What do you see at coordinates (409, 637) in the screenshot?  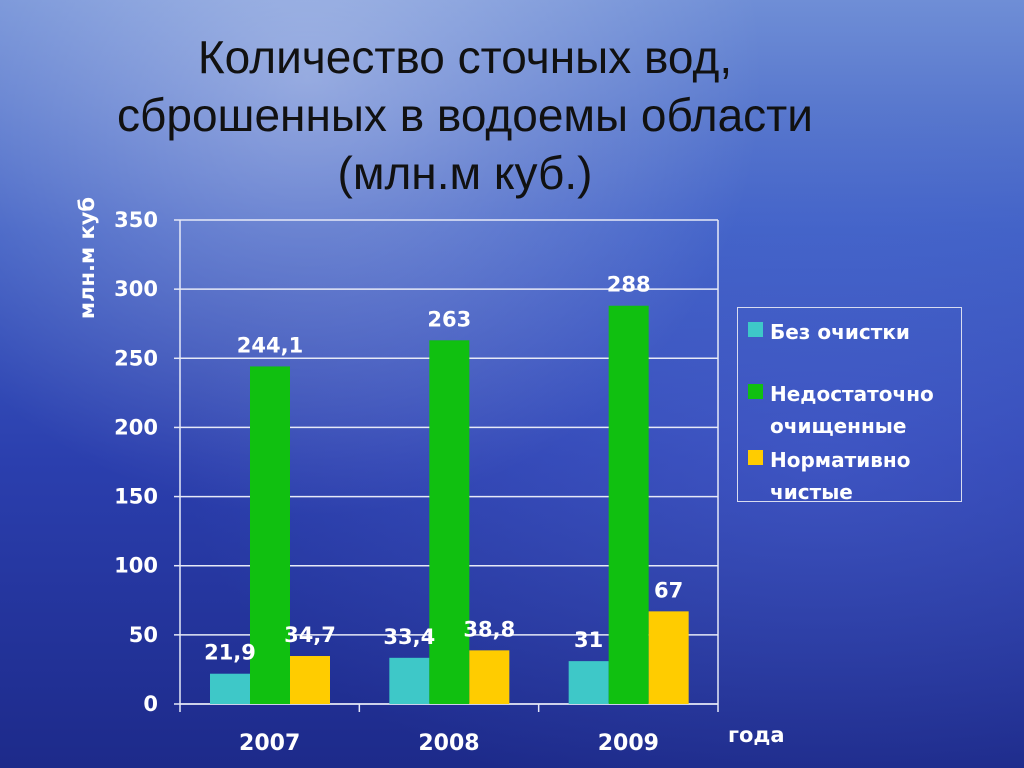 I see `data-label: 33,4` at bounding box center [409, 637].